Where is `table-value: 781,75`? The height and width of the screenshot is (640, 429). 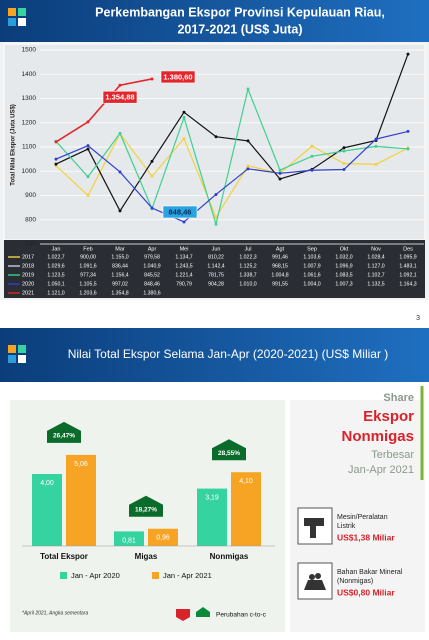
table-value: 781,75 is located at coordinates (216, 275).